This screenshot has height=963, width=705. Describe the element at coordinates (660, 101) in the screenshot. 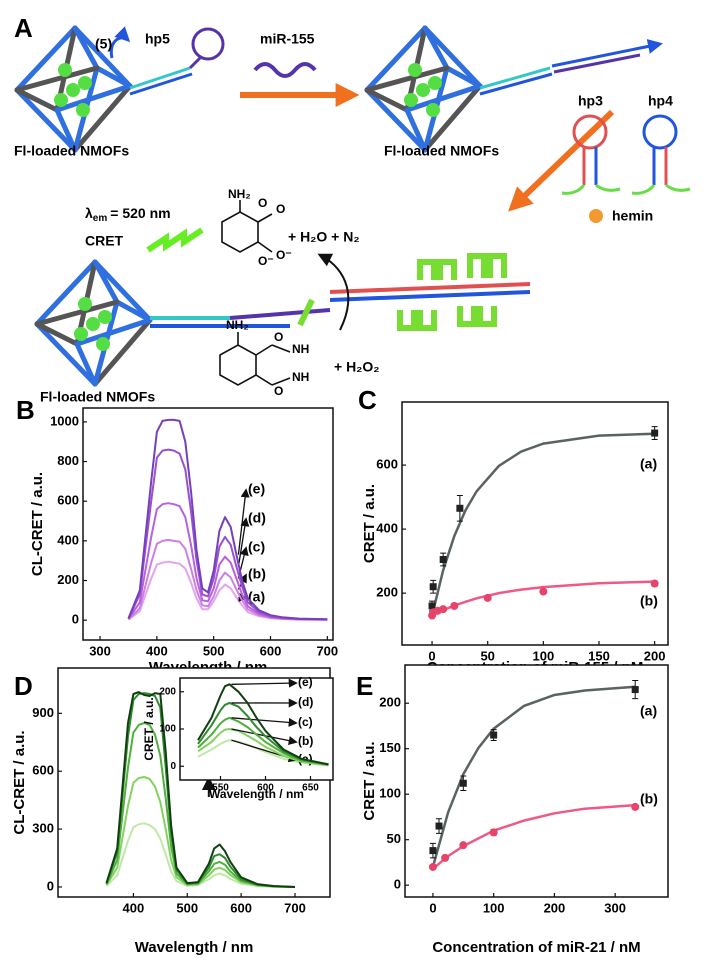

I see `hp4-label: hp4` at that location.